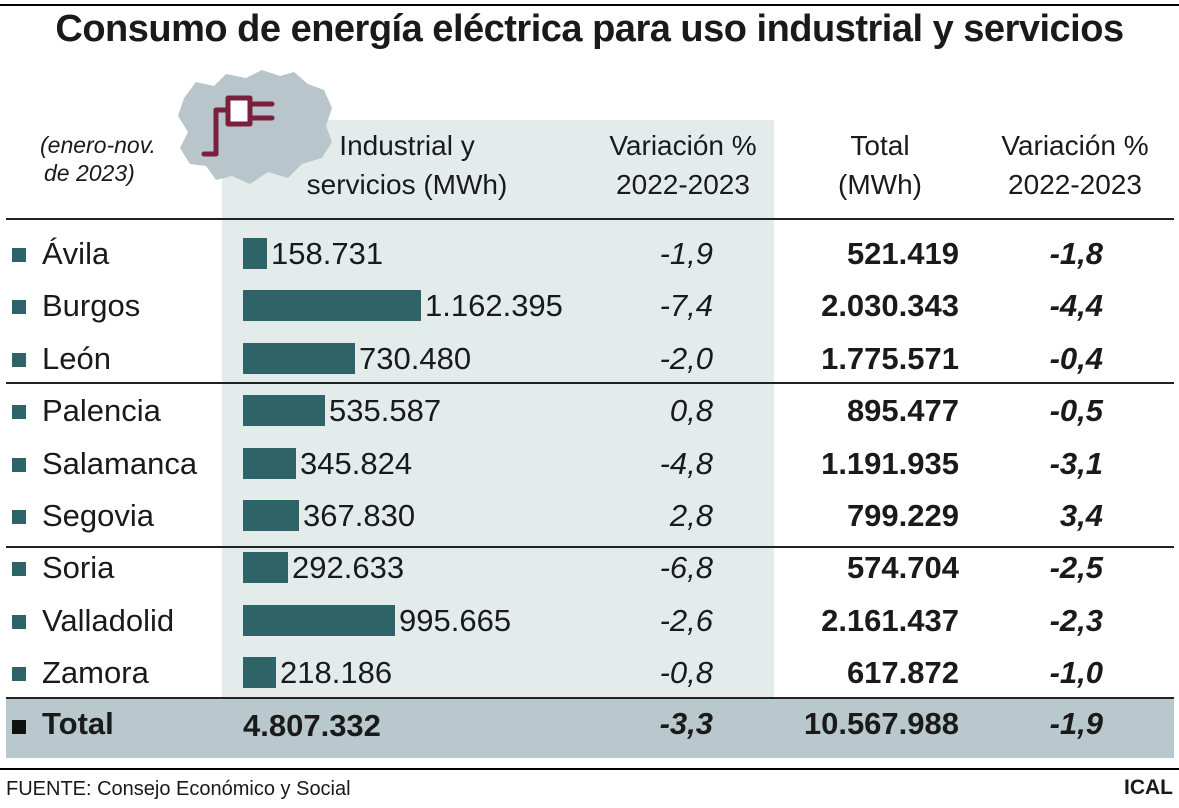 The width and height of the screenshot is (1179, 808). I want to click on variation-industrial: -6,8, so click(686, 567).